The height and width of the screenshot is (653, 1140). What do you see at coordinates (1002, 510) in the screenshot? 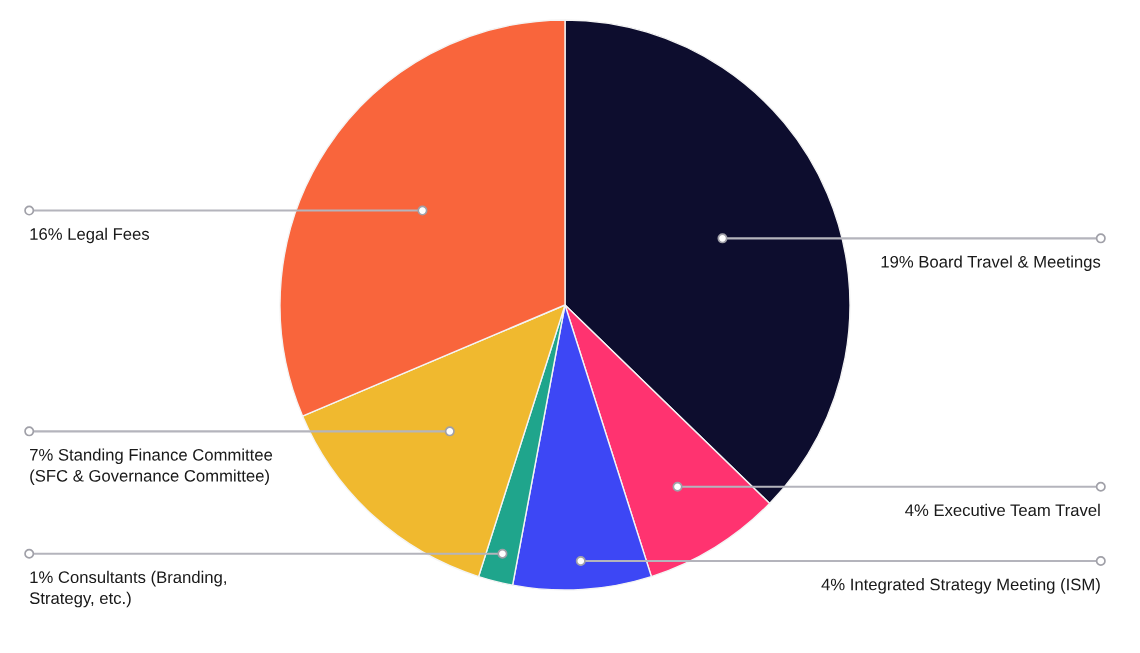
I see `slice-label: 4% Executive Team Travel` at bounding box center [1002, 510].